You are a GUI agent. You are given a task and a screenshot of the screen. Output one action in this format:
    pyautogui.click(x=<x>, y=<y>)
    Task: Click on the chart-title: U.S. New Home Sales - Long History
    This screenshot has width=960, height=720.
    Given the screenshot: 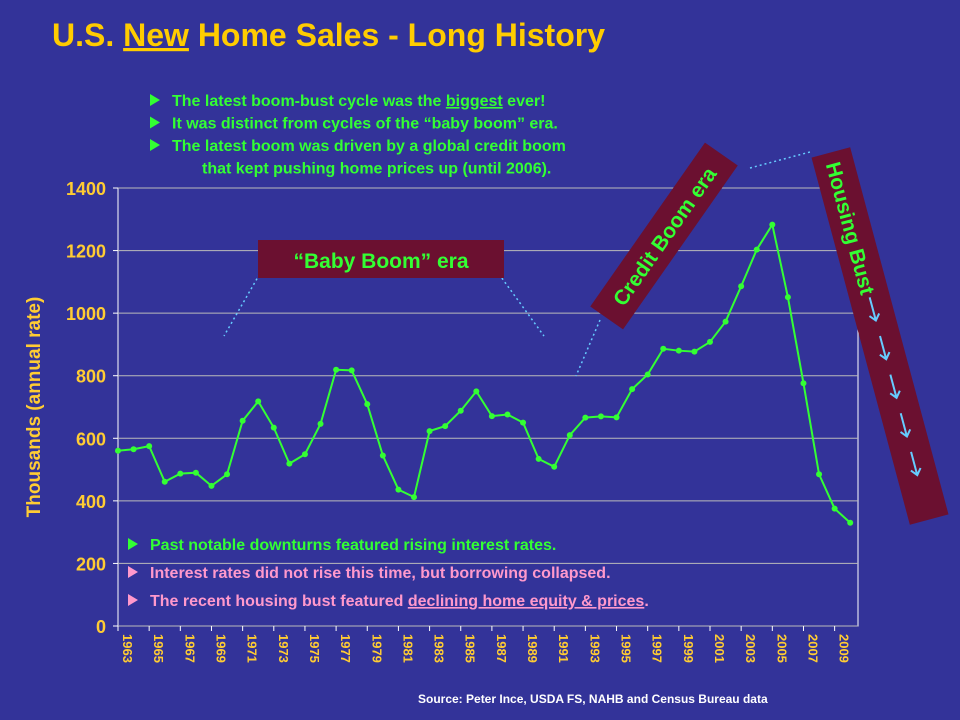 What is the action you would take?
    pyautogui.click(x=328, y=35)
    